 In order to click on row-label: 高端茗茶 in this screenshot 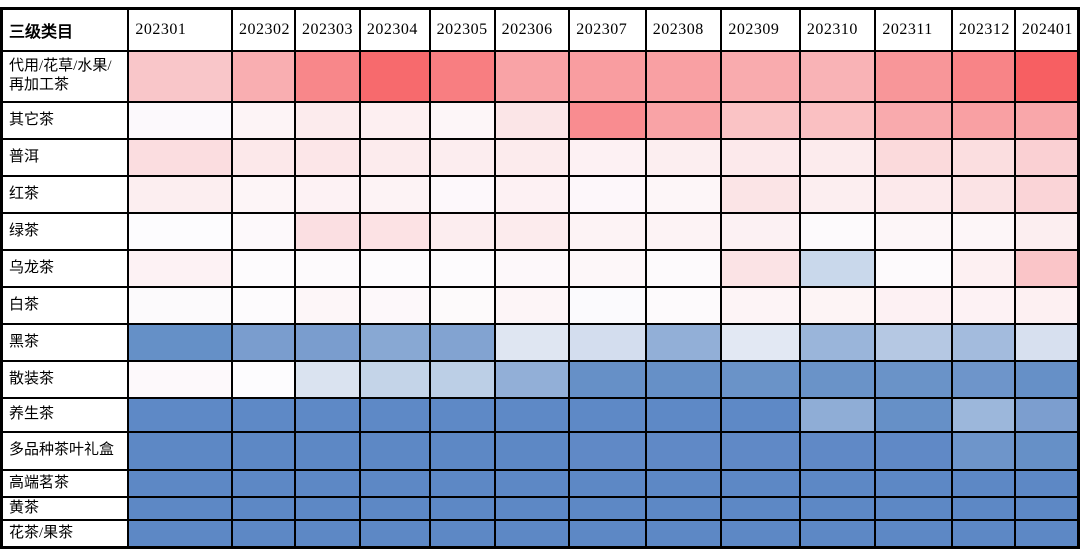, I will do `click(65, 483)`.